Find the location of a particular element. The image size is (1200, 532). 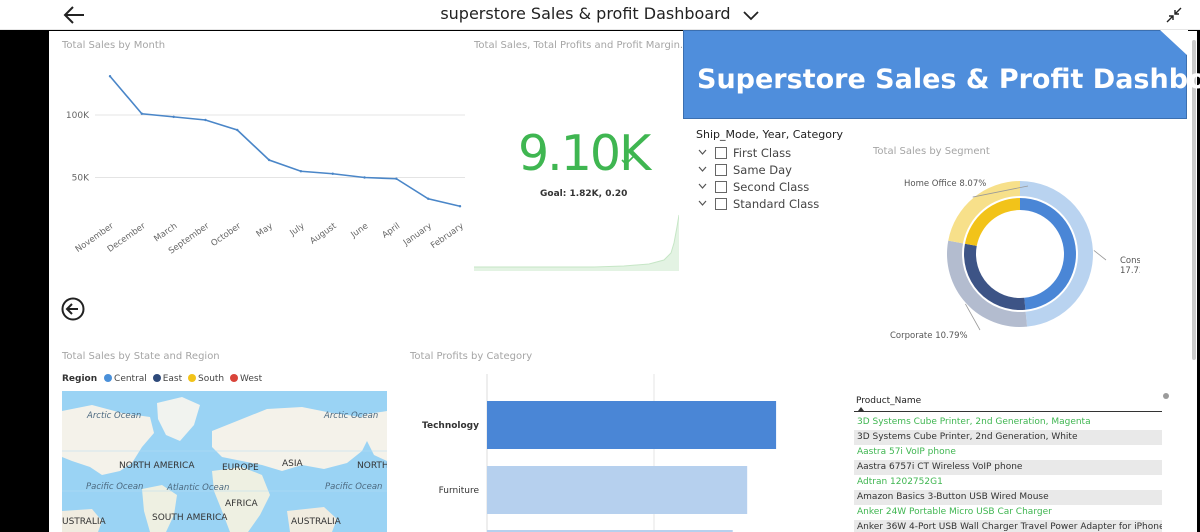

top-bar: superstore Sales & profit Dashboard is located at coordinates (600, 15).